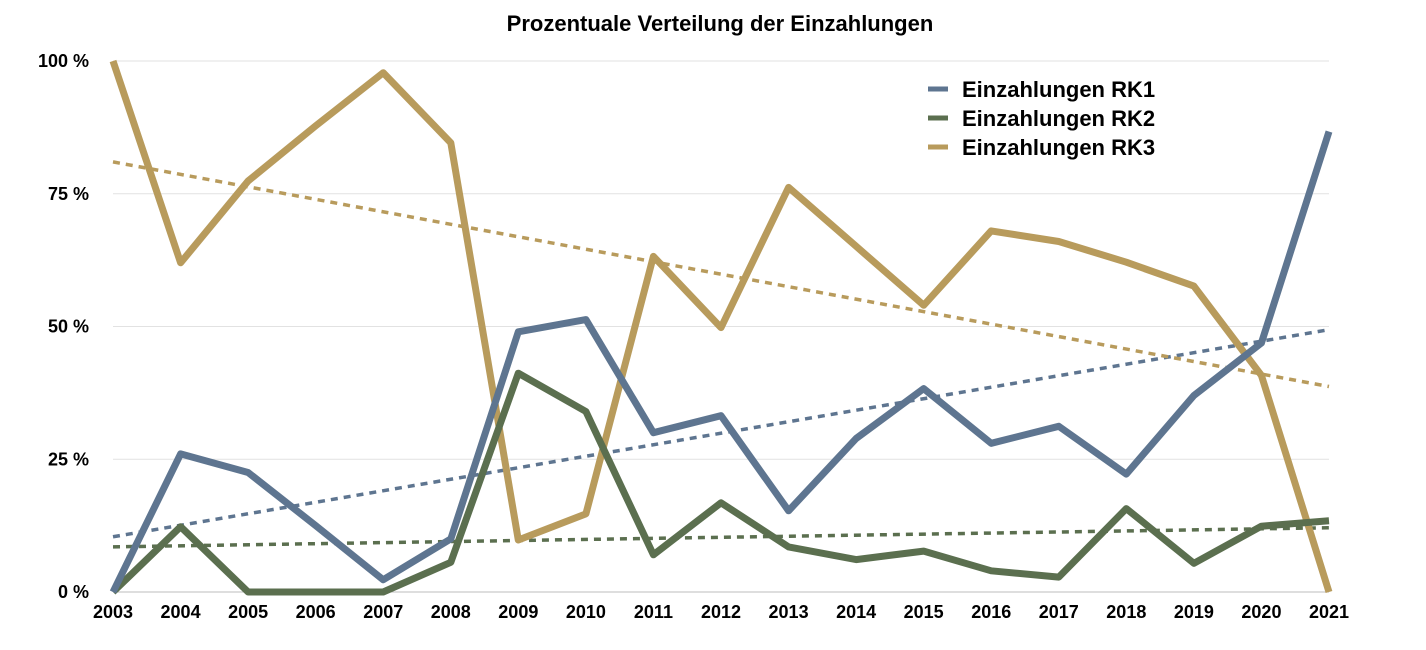 The height and width of the screenshot is (650, 1426). I want to click on y-axis-ticks: 0 % 25 % 50 % 75 % 100 %, so click(63, 326).